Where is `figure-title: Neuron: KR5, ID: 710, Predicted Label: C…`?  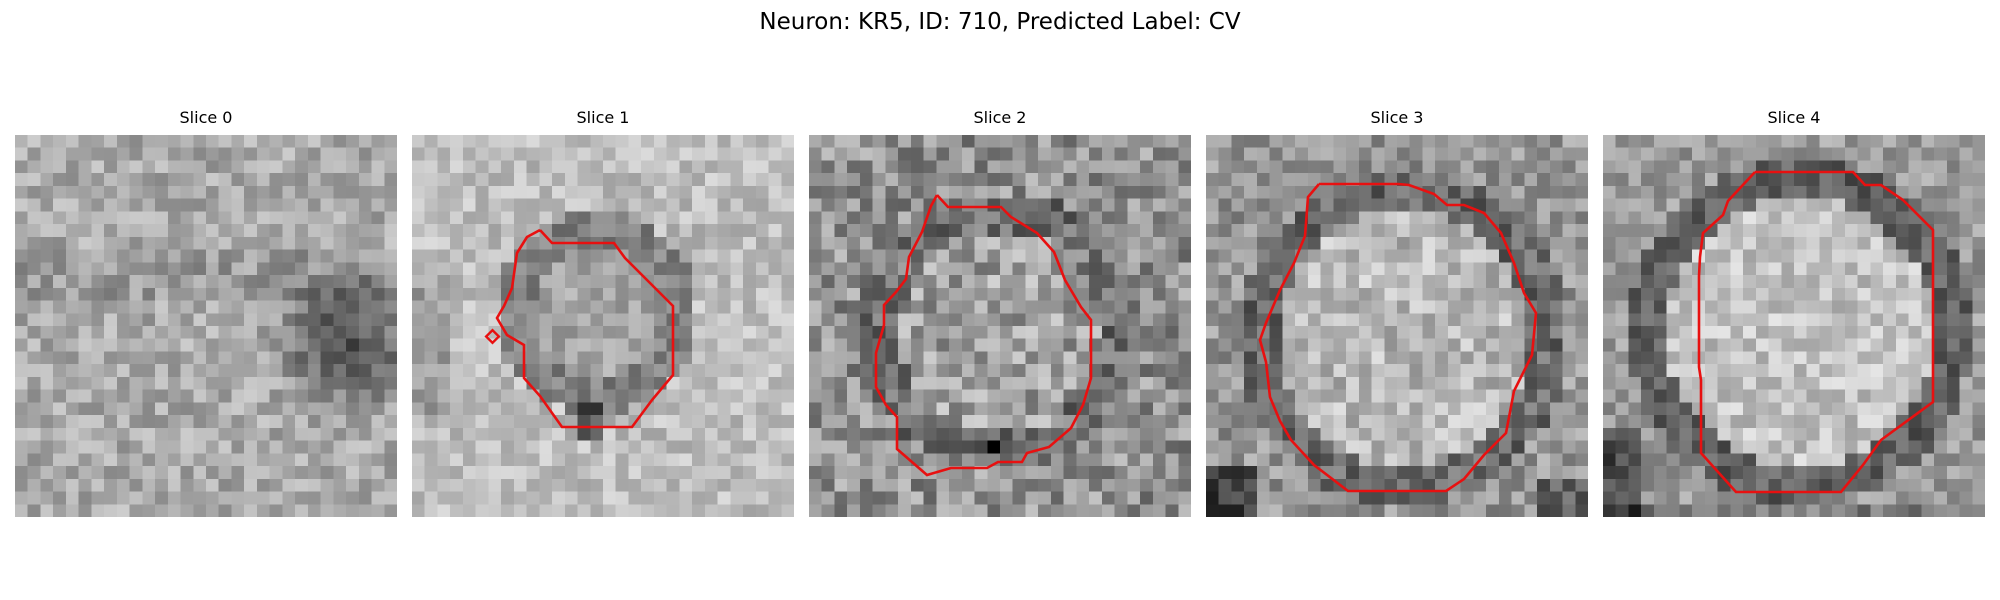 figure-title: Neuron: KR5, ID: 710, Predicted Label: C… is located at coordinates (1000, 22).